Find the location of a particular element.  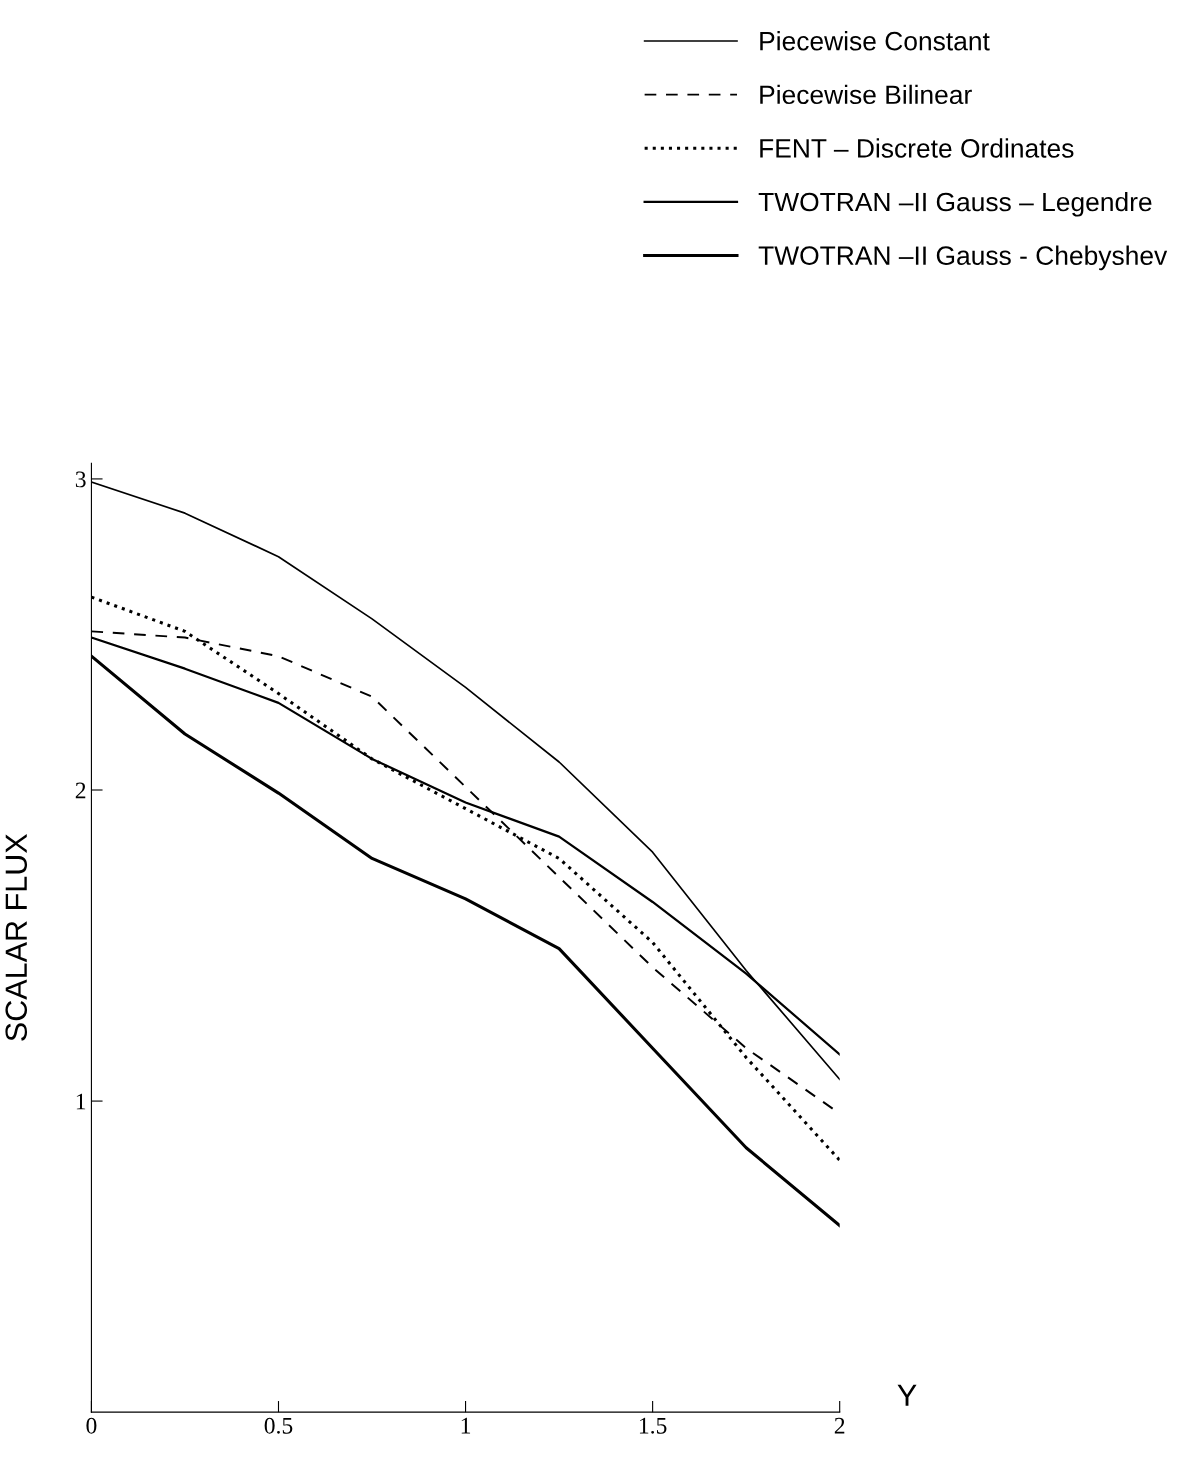

legend-label: Piecewise Bilinear is located at coordinates (866, 94).